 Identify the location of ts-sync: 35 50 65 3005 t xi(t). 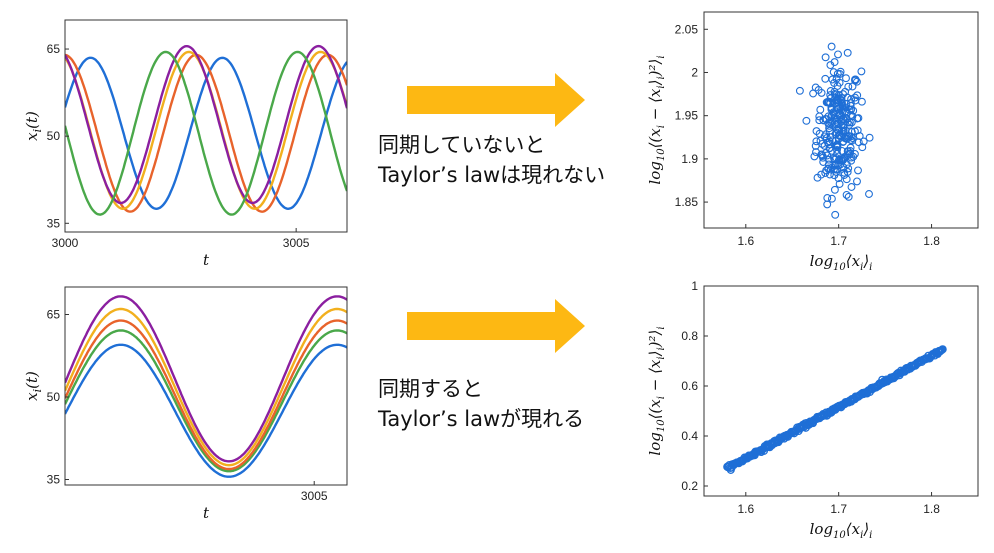
(185, 404).